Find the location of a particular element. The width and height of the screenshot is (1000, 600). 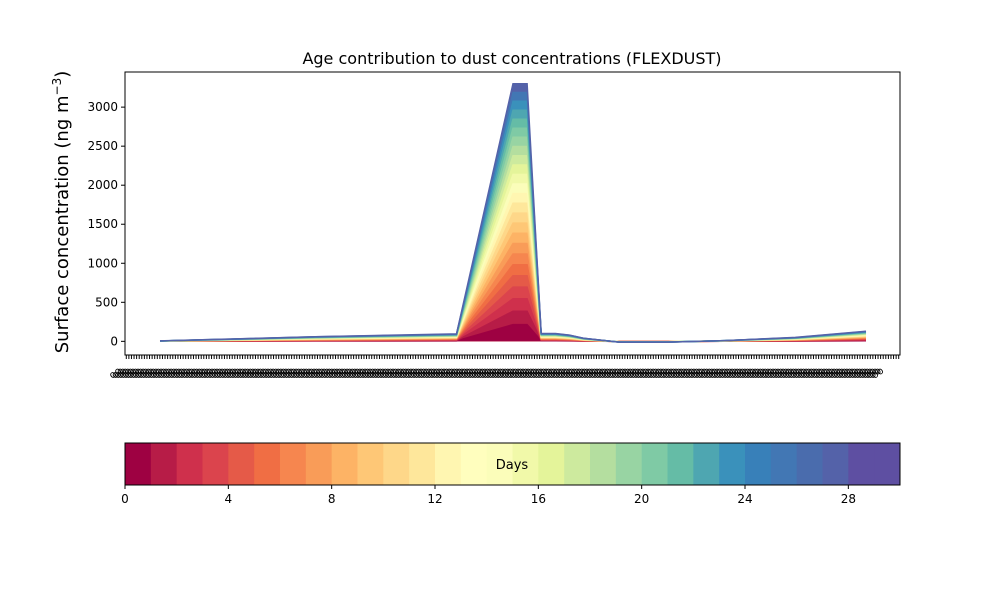

colorbar-frame is located at coordinates (512, 464).